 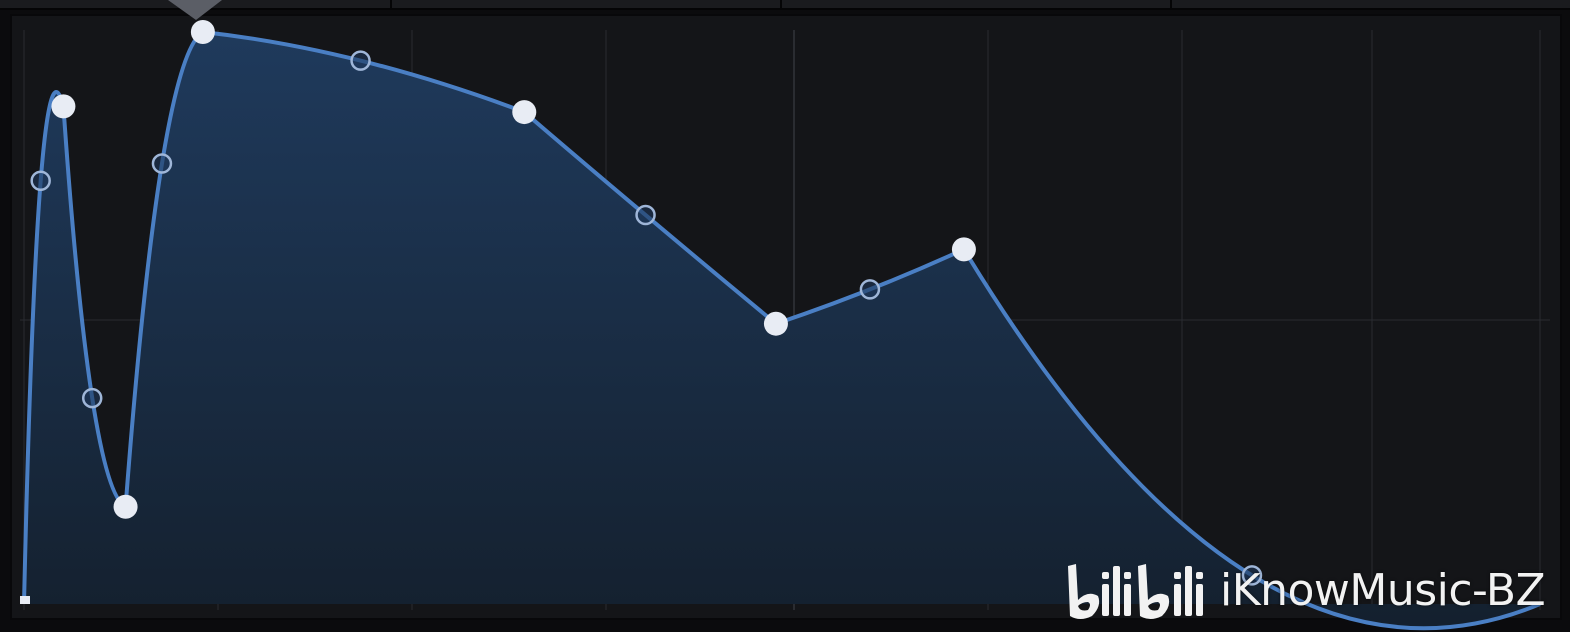 I want to click on top-toolbar-strip, so click(x=785, y=5).